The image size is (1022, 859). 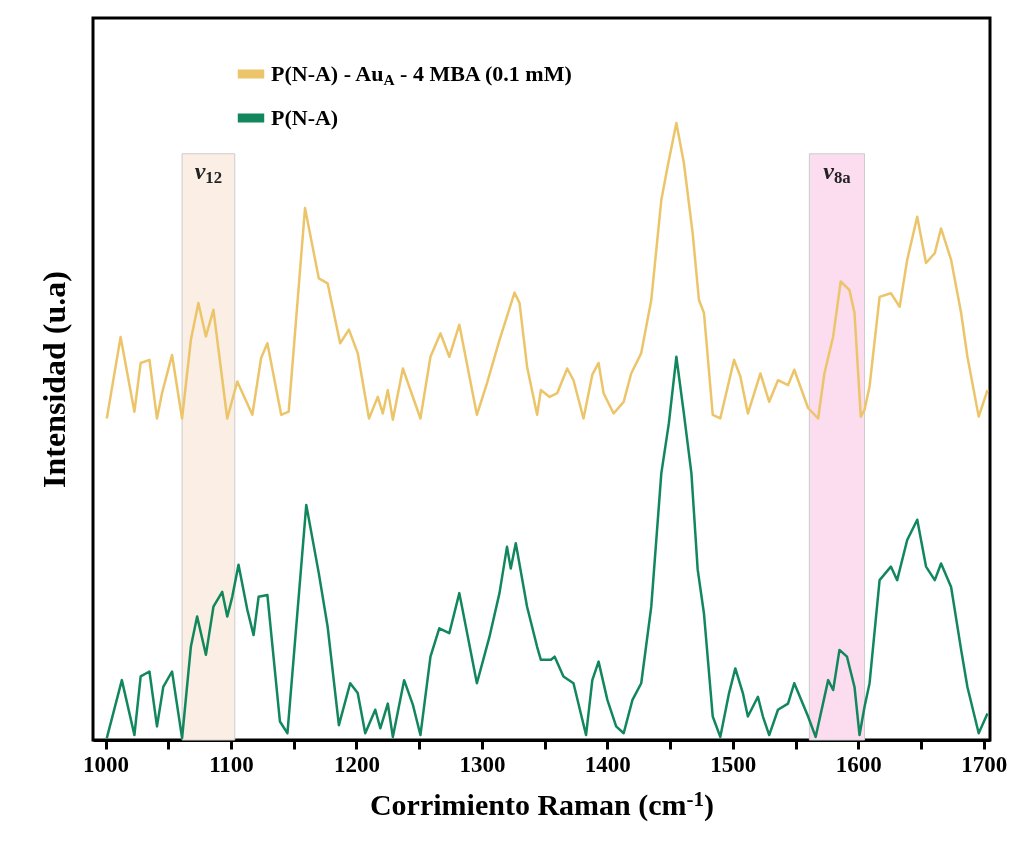 I want to click on band-label: v$_{8a}$, so click(x=837, y=172).